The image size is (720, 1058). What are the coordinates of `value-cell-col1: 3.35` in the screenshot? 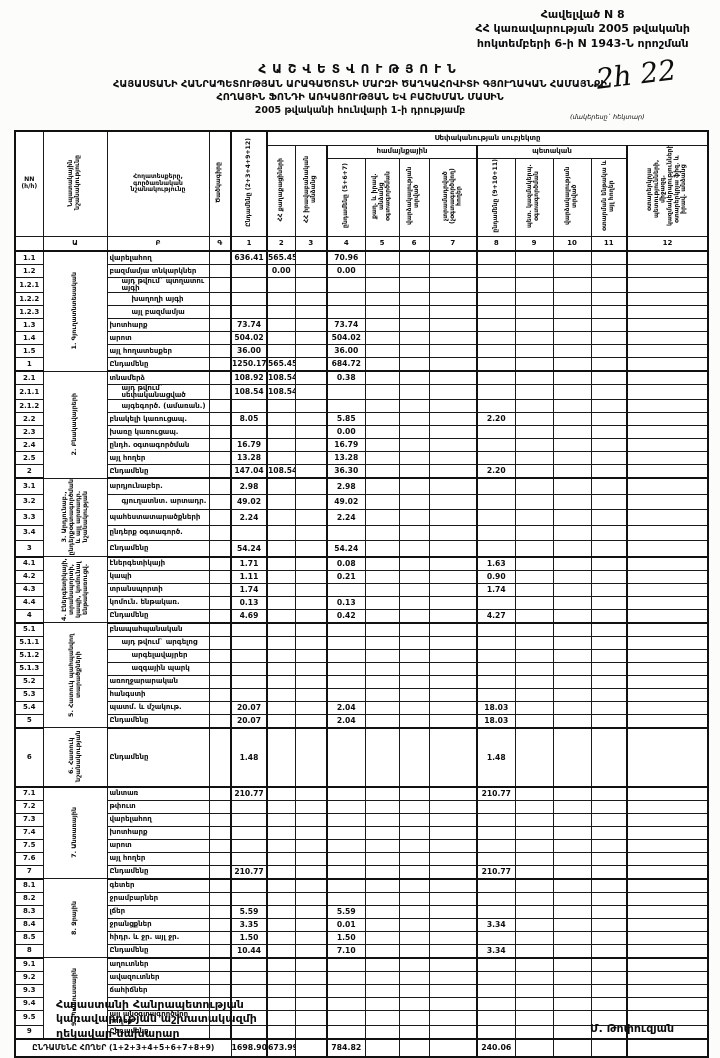 It's located at (249, 924).